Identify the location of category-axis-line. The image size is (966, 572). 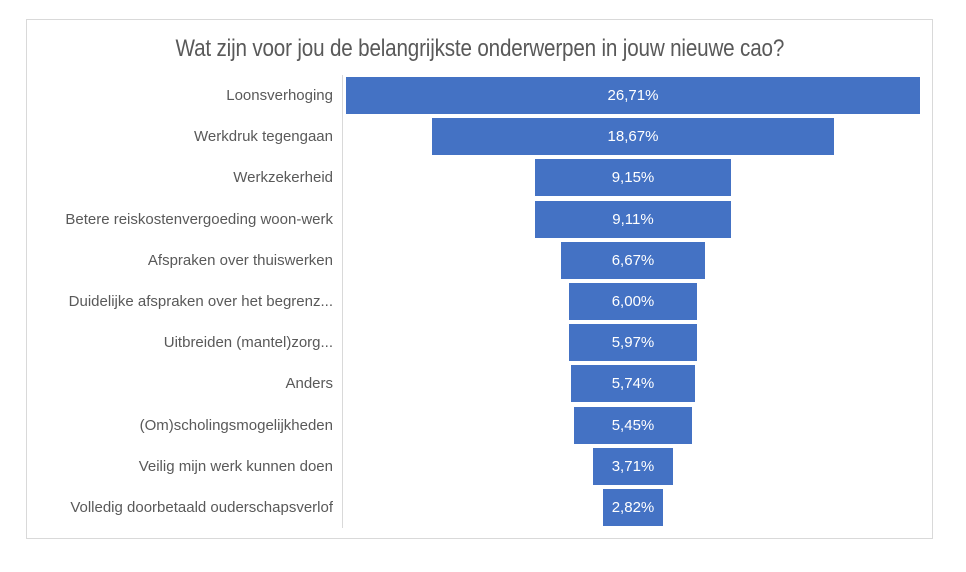
(342, 301).